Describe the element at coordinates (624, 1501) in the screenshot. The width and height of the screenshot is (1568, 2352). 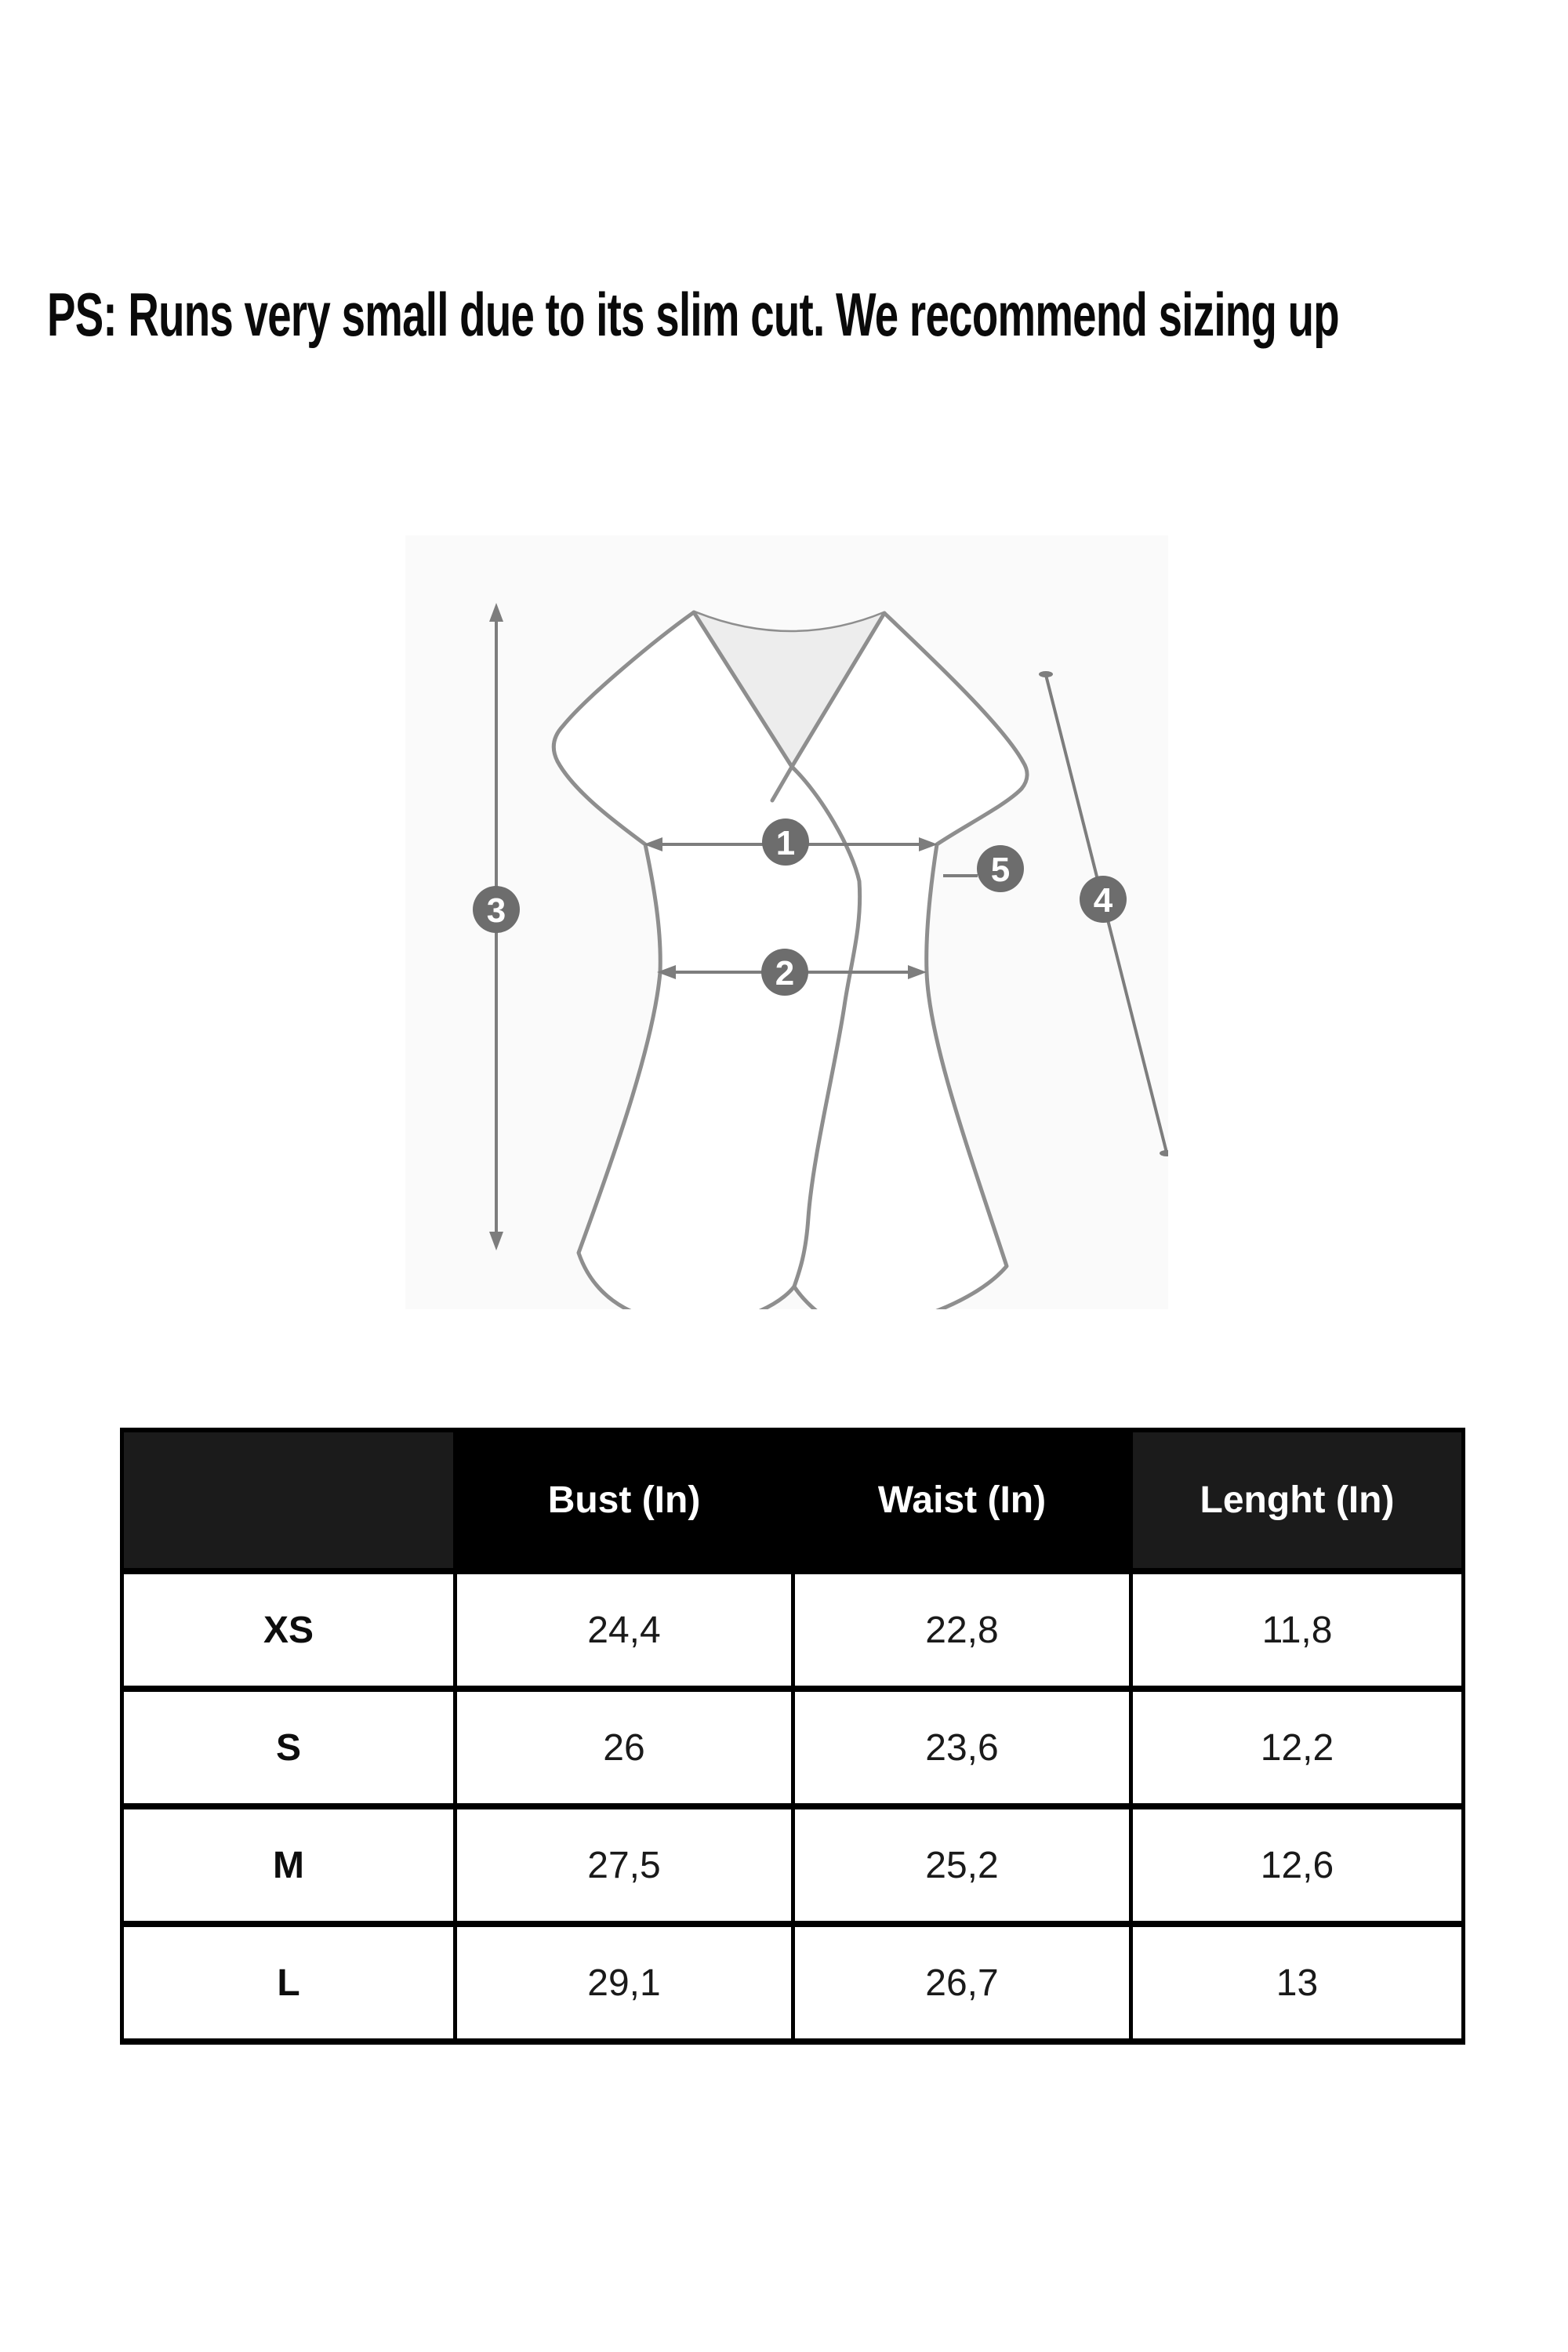
I see `header-bust: Bust (In)` at that location.